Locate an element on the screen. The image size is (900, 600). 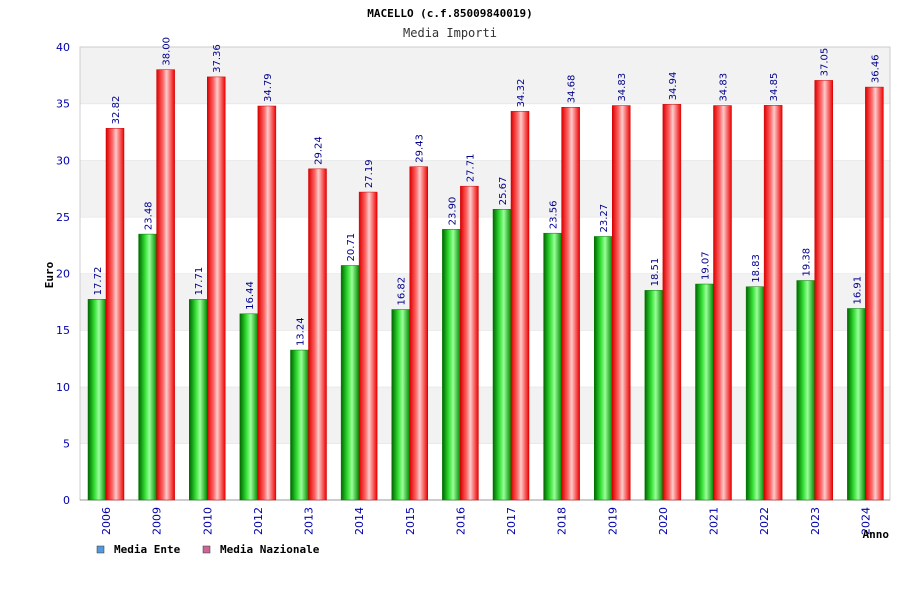
legend-swatch-ente is located at coordinates (100, 549).